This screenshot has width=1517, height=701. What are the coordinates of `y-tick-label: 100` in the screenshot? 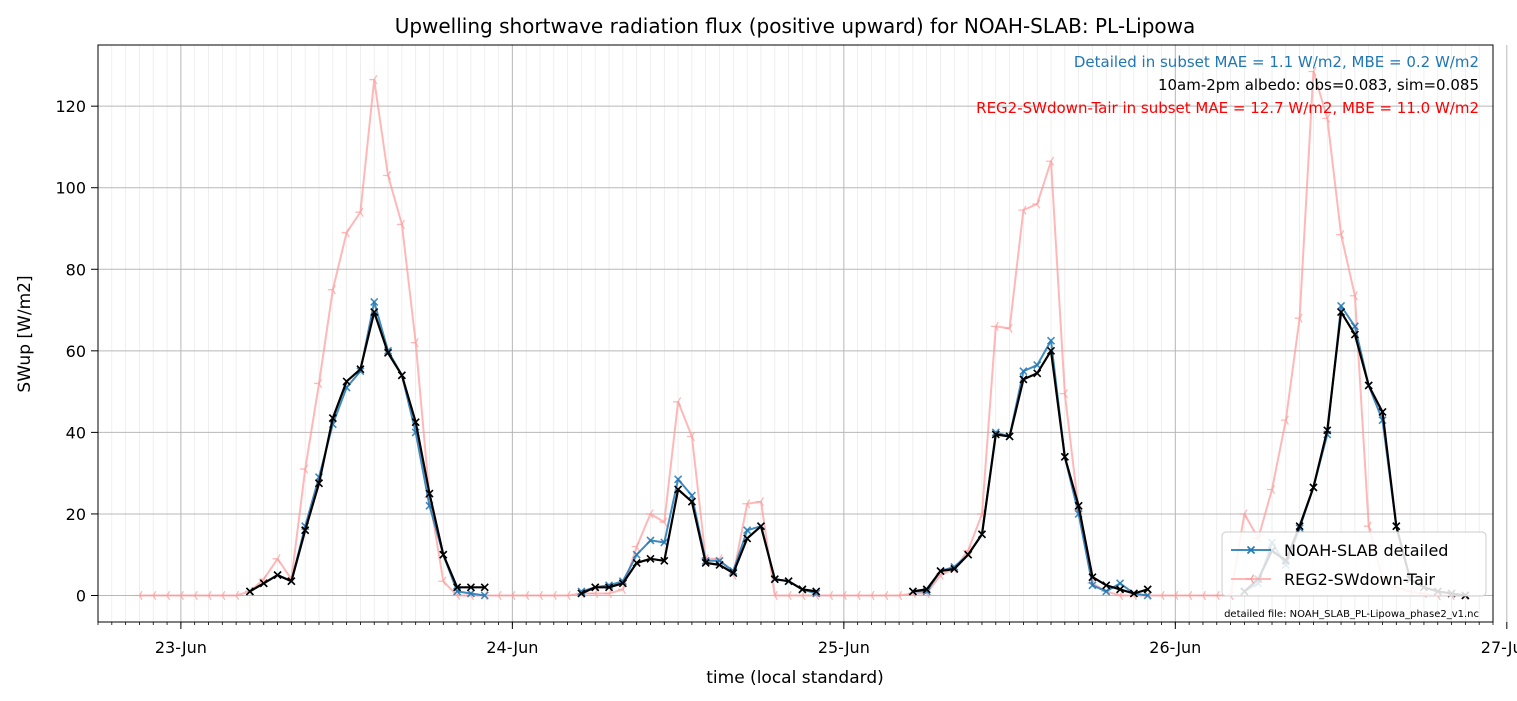 It's located at (70, 188).